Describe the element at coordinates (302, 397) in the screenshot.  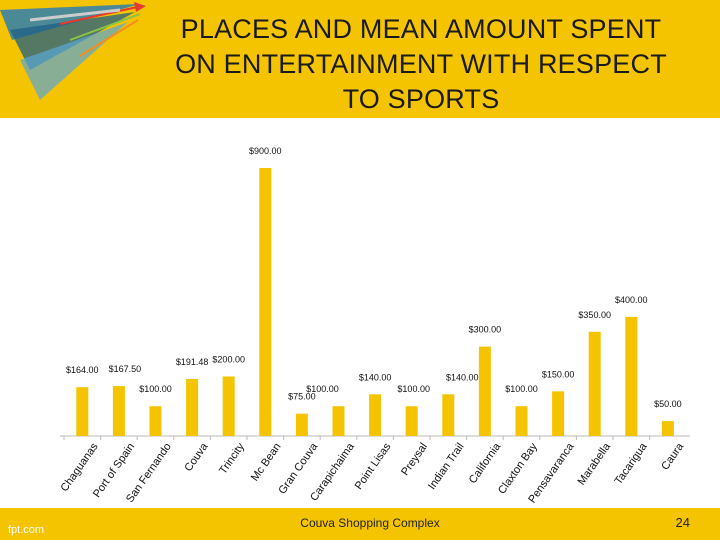
I see `data-label: $75.00` at that location.